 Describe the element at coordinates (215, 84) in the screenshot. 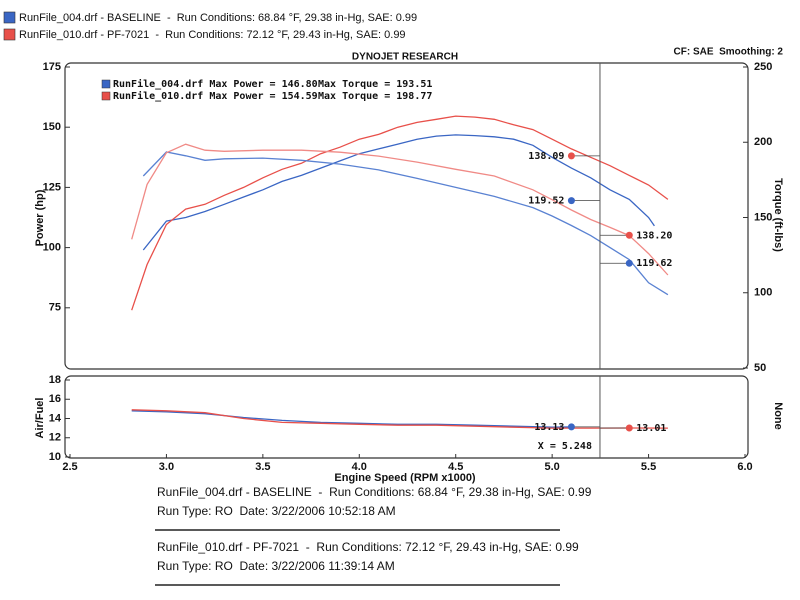

I see `legend-text: RunFile_004.drf Max Power = 146.80` at that location.